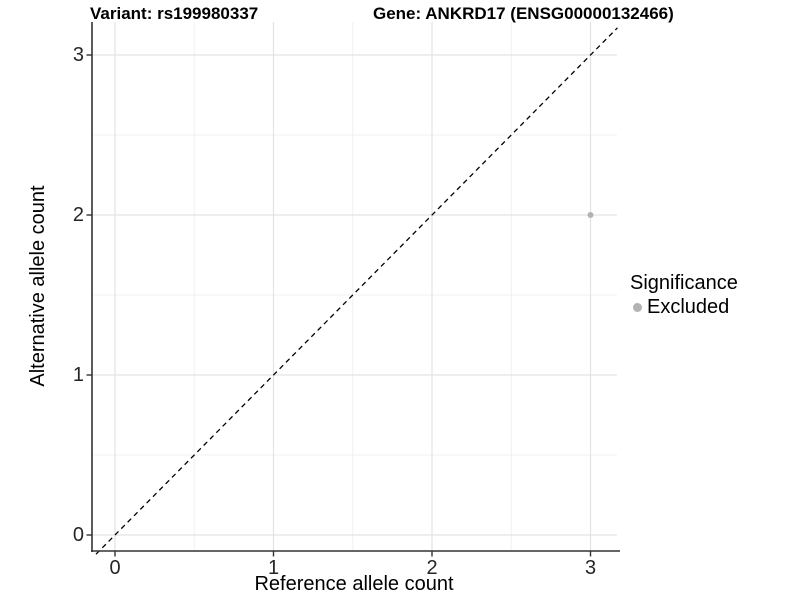 The image size is (800, 600). Describe the element at coordinates (523, 13) in the screenshot. I see `plot-title-gene: Gene: ANKRD17 (ENSG00000132466)` at that location.